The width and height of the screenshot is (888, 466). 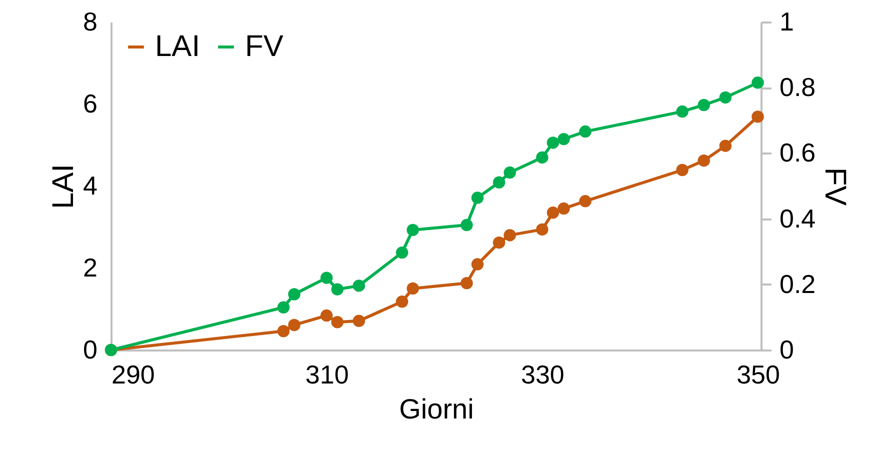 I want to click on y2-axis-title: FV, so click(x=835, y=186).